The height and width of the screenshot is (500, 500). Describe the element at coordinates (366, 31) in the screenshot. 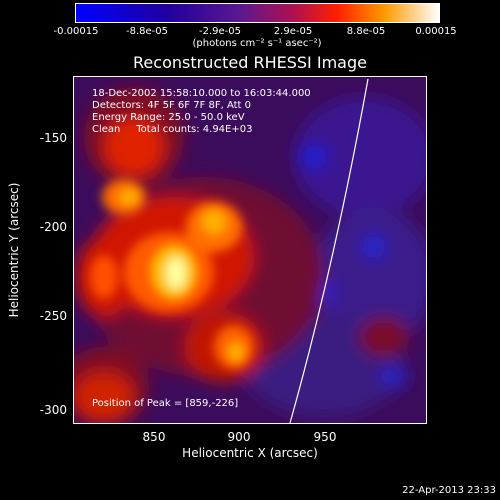

I see `colorbar-tick: 8.8e-05` at that location.